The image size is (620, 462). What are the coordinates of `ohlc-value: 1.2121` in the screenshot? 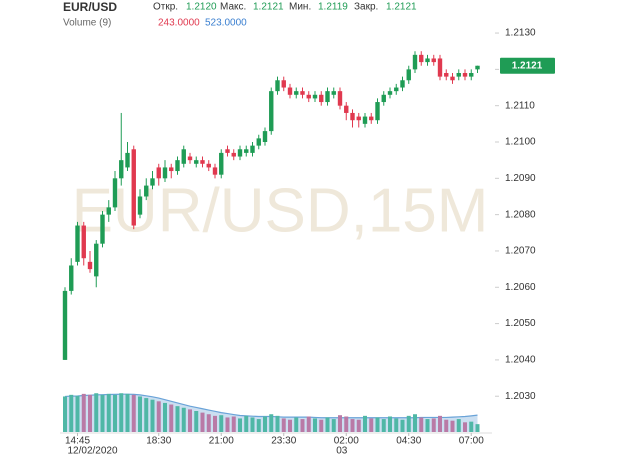 It's located at (268, 7).